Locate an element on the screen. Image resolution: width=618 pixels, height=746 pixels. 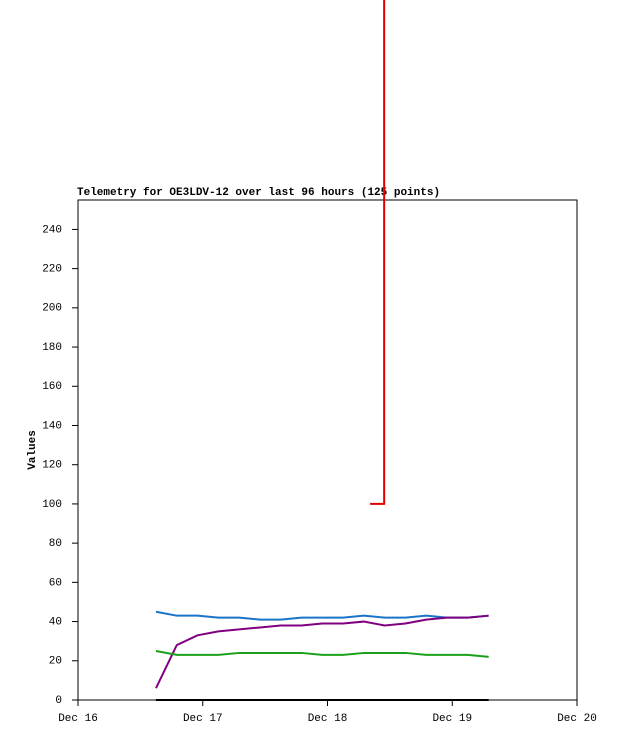
x-tick-label: Dec 17 is located at coordinates (203, 719).